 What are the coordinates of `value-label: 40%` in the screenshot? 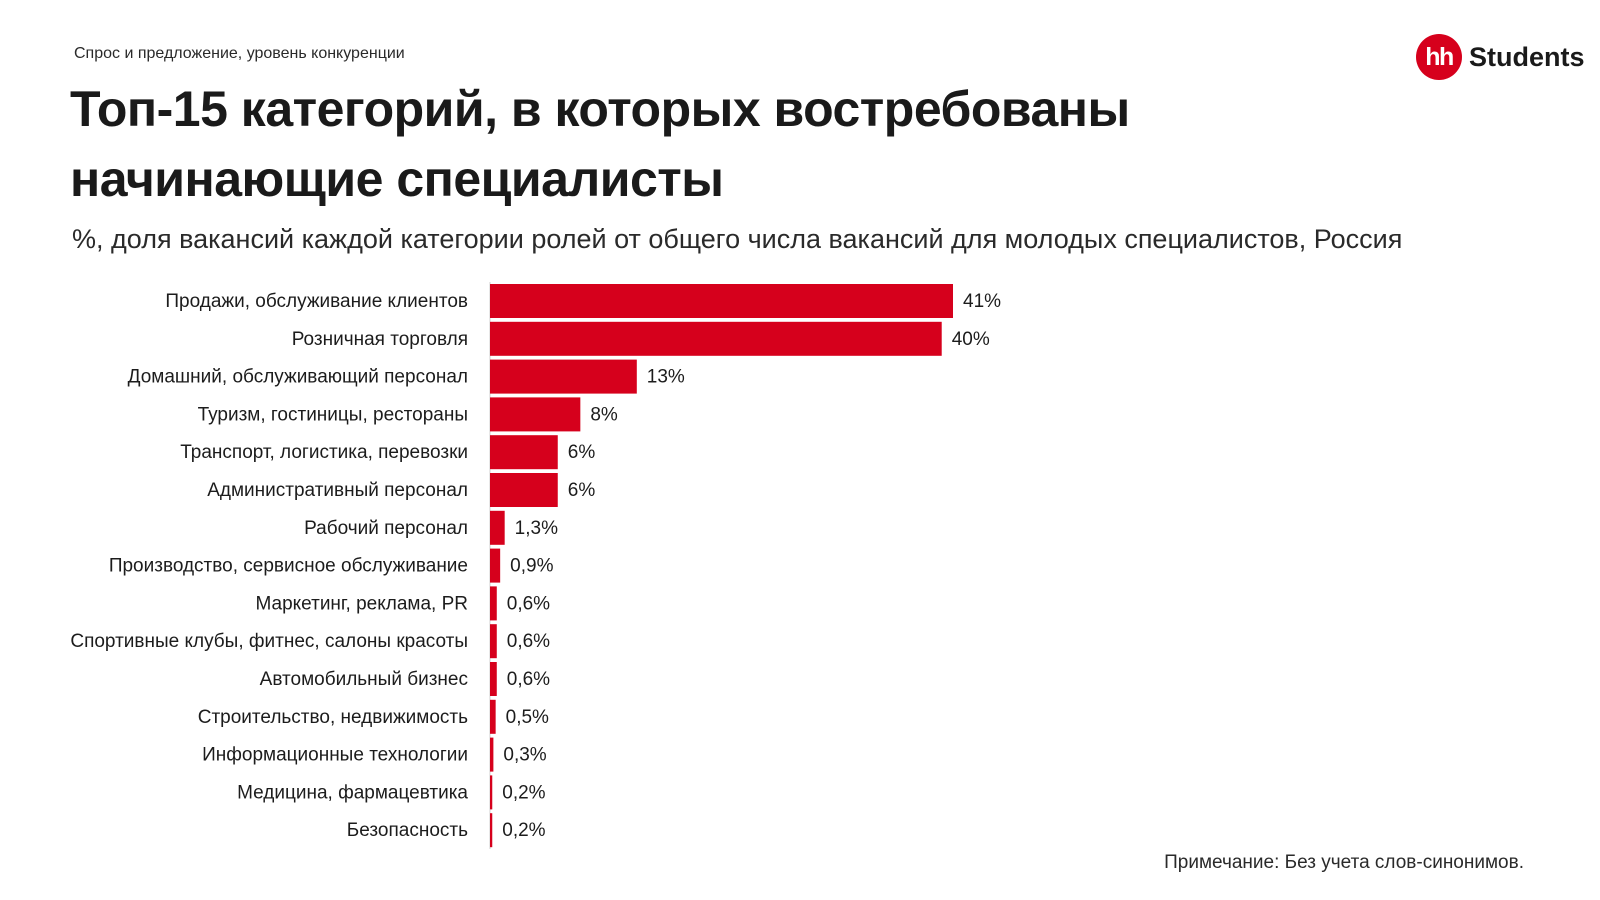 It's located at (971, 339).